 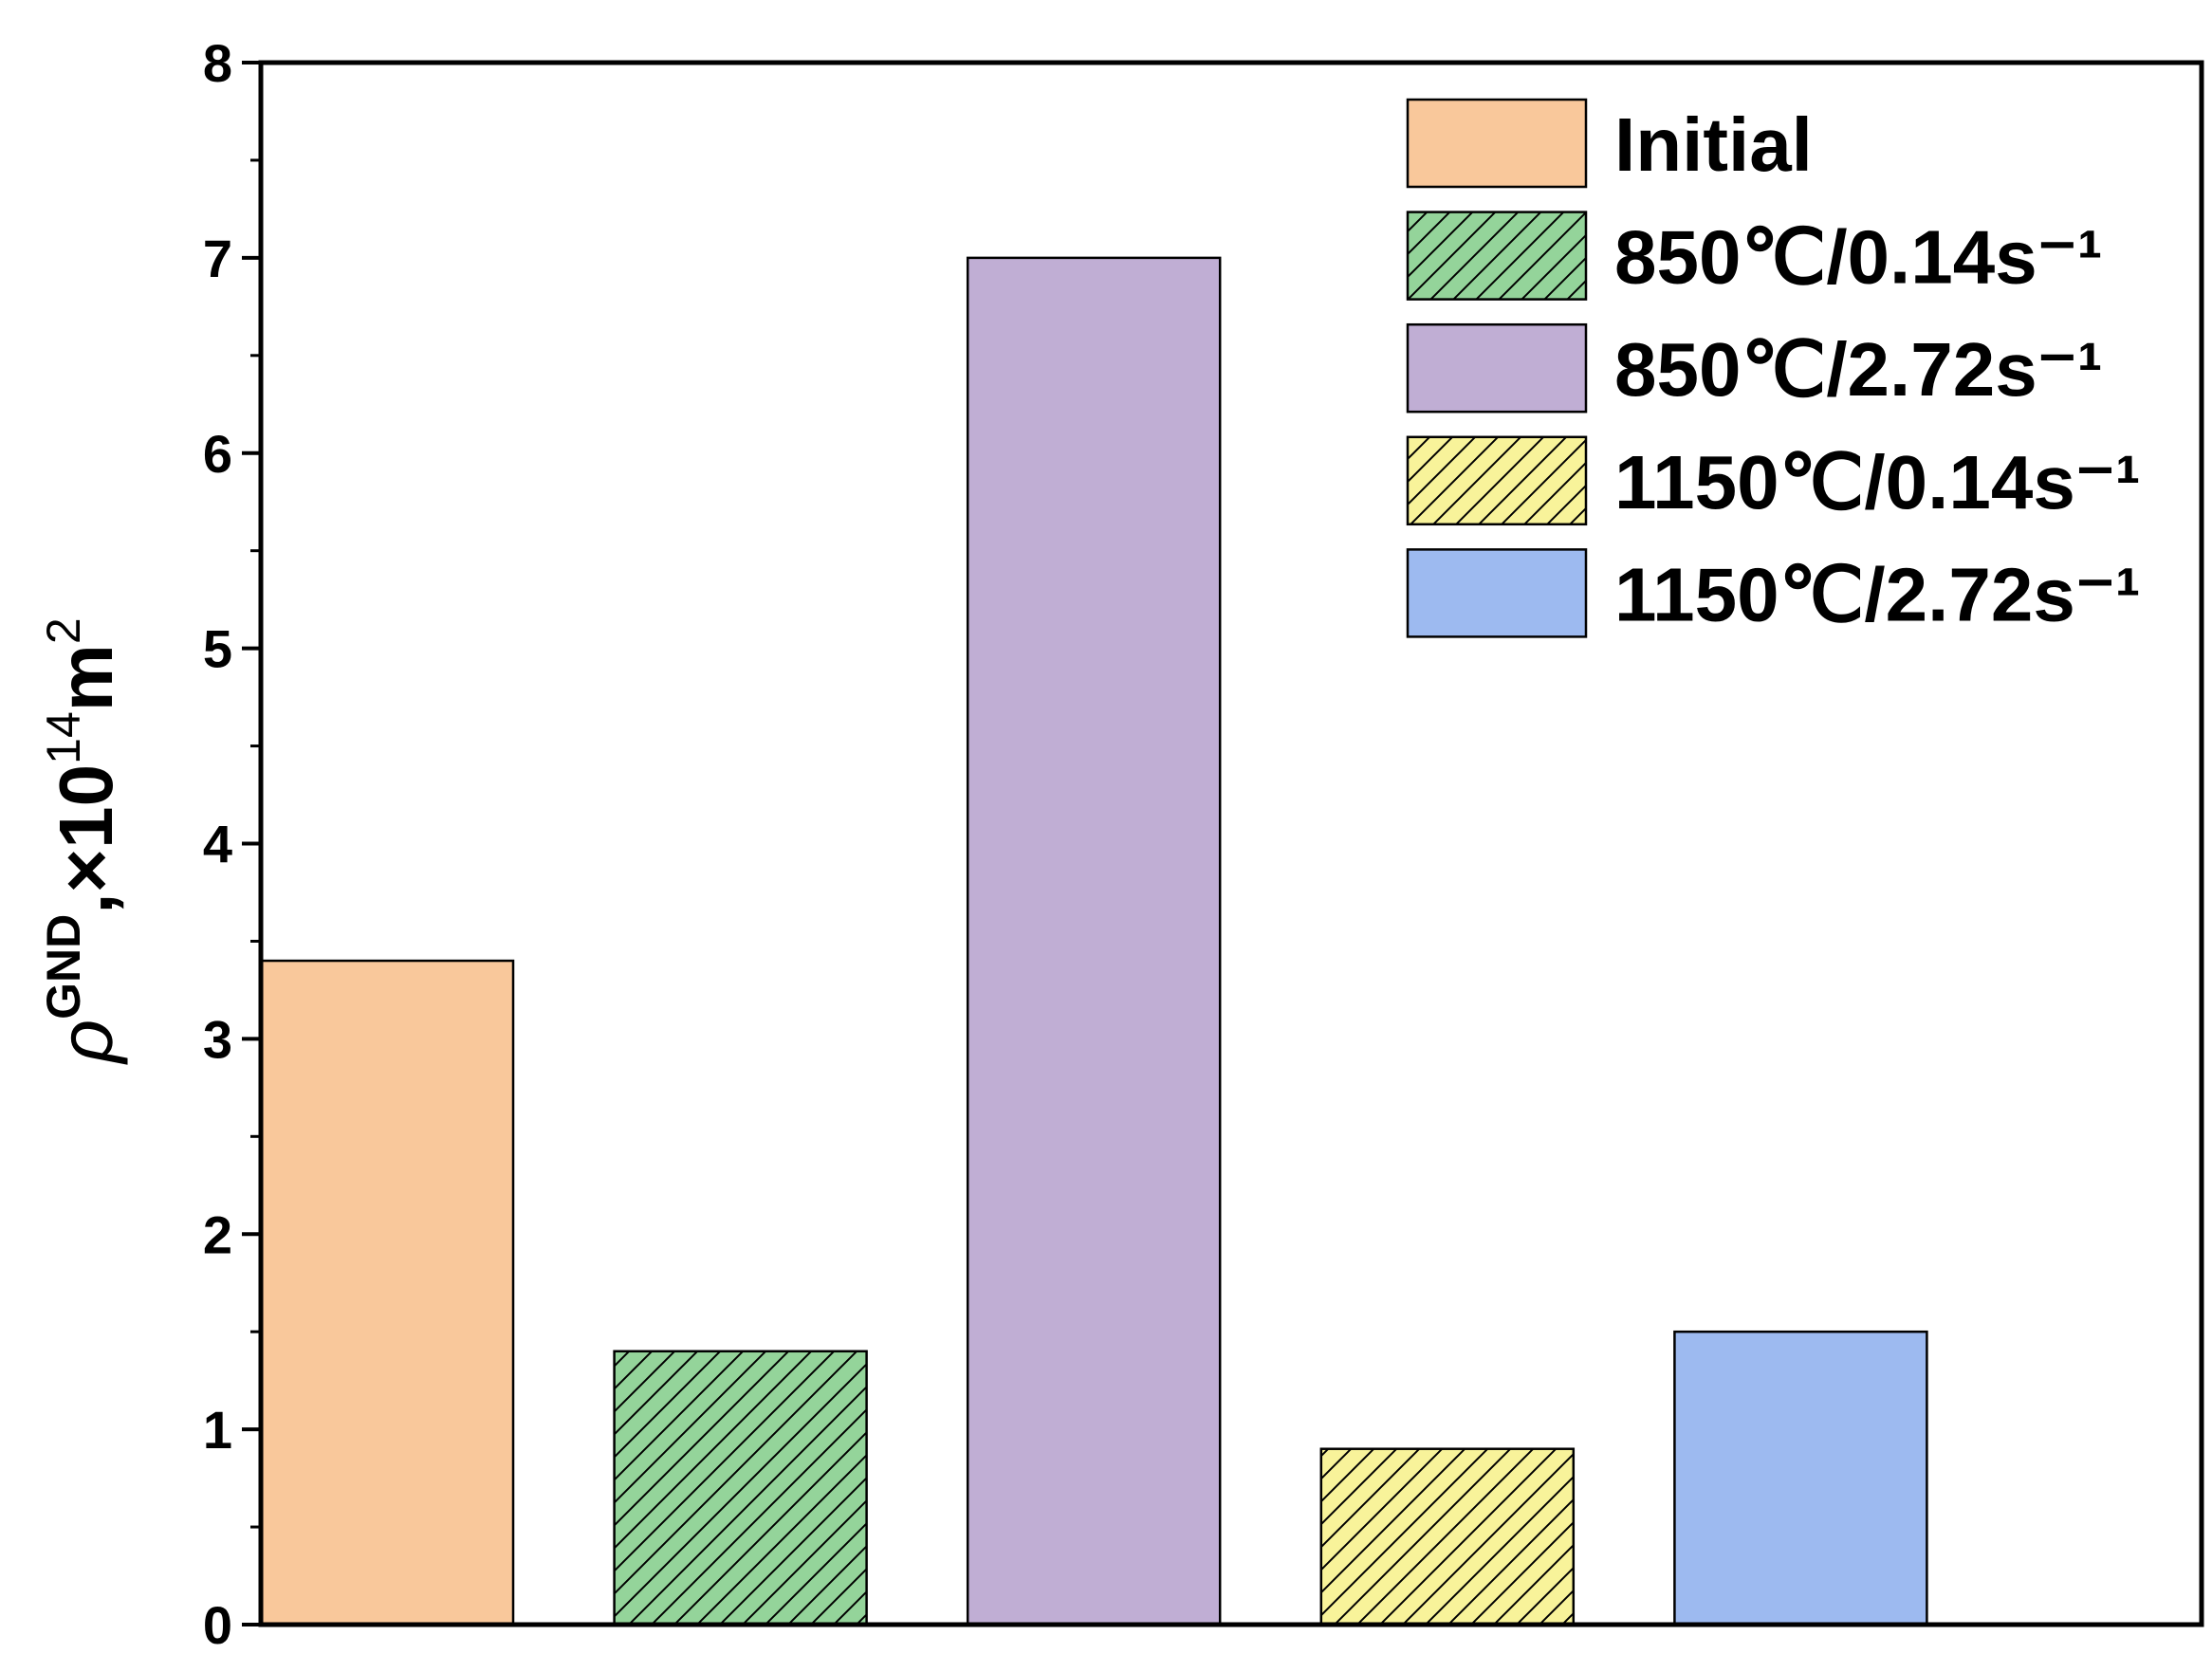 I want to click on y-label-part: GND, so click(x=63, y=967).